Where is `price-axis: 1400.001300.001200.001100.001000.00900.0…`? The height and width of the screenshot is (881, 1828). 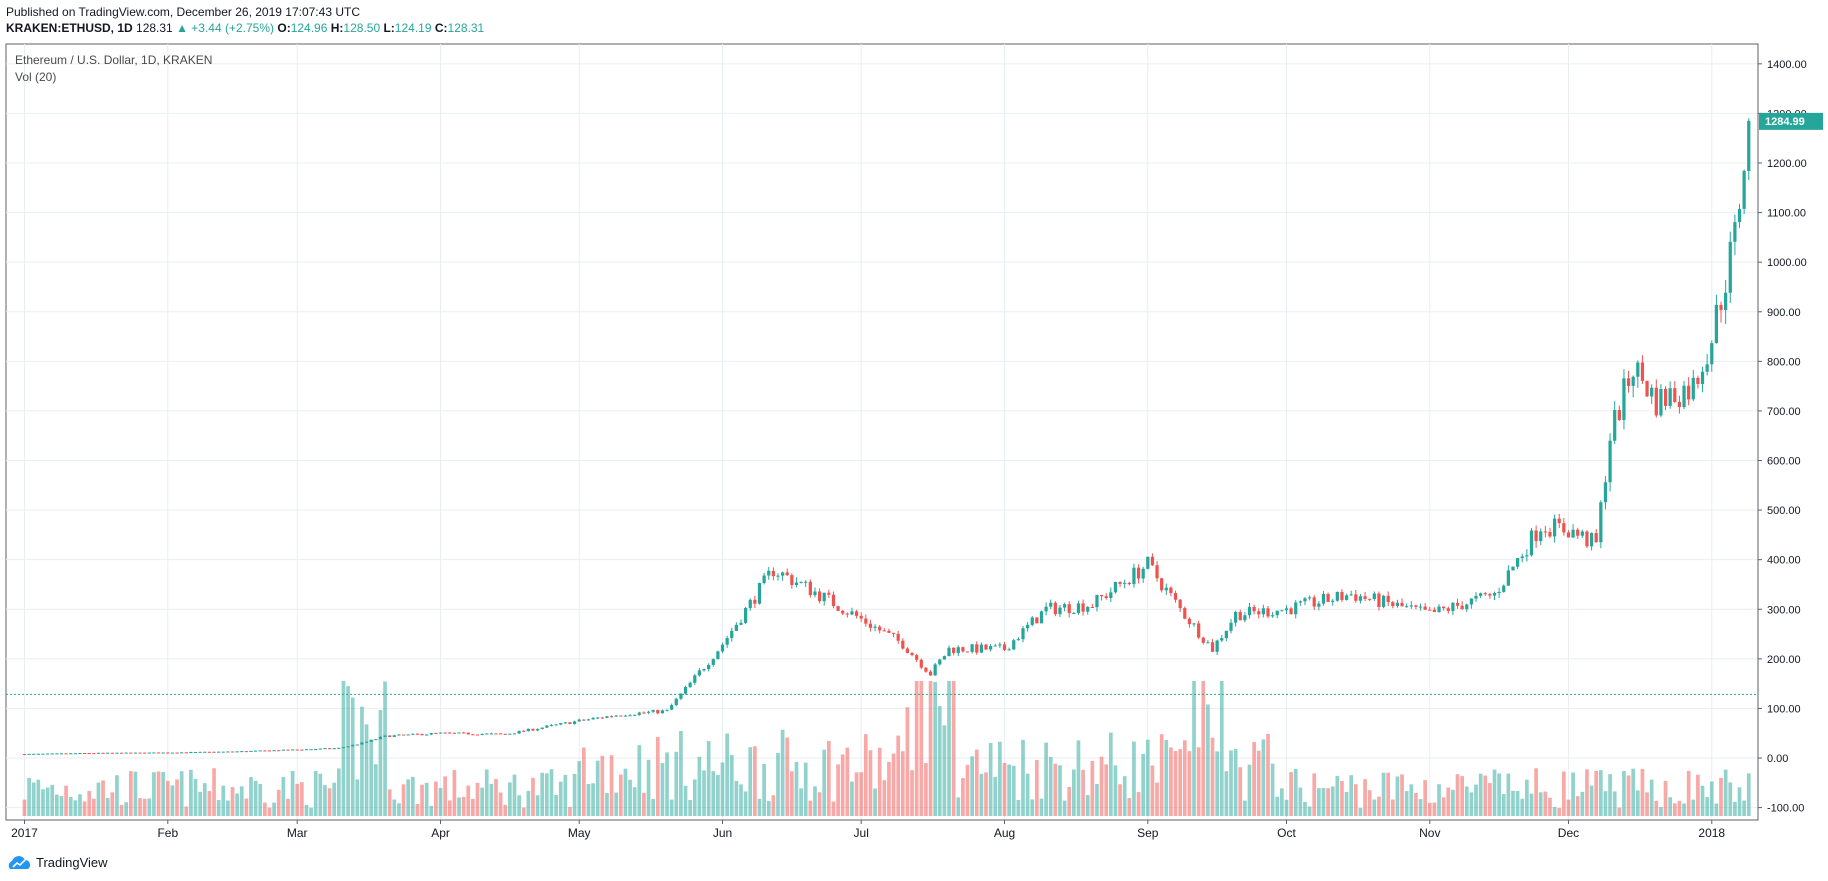 price-axis: 1400.001300.001200.001100.001000.00900.0… is located at coordinates (1782, 437).